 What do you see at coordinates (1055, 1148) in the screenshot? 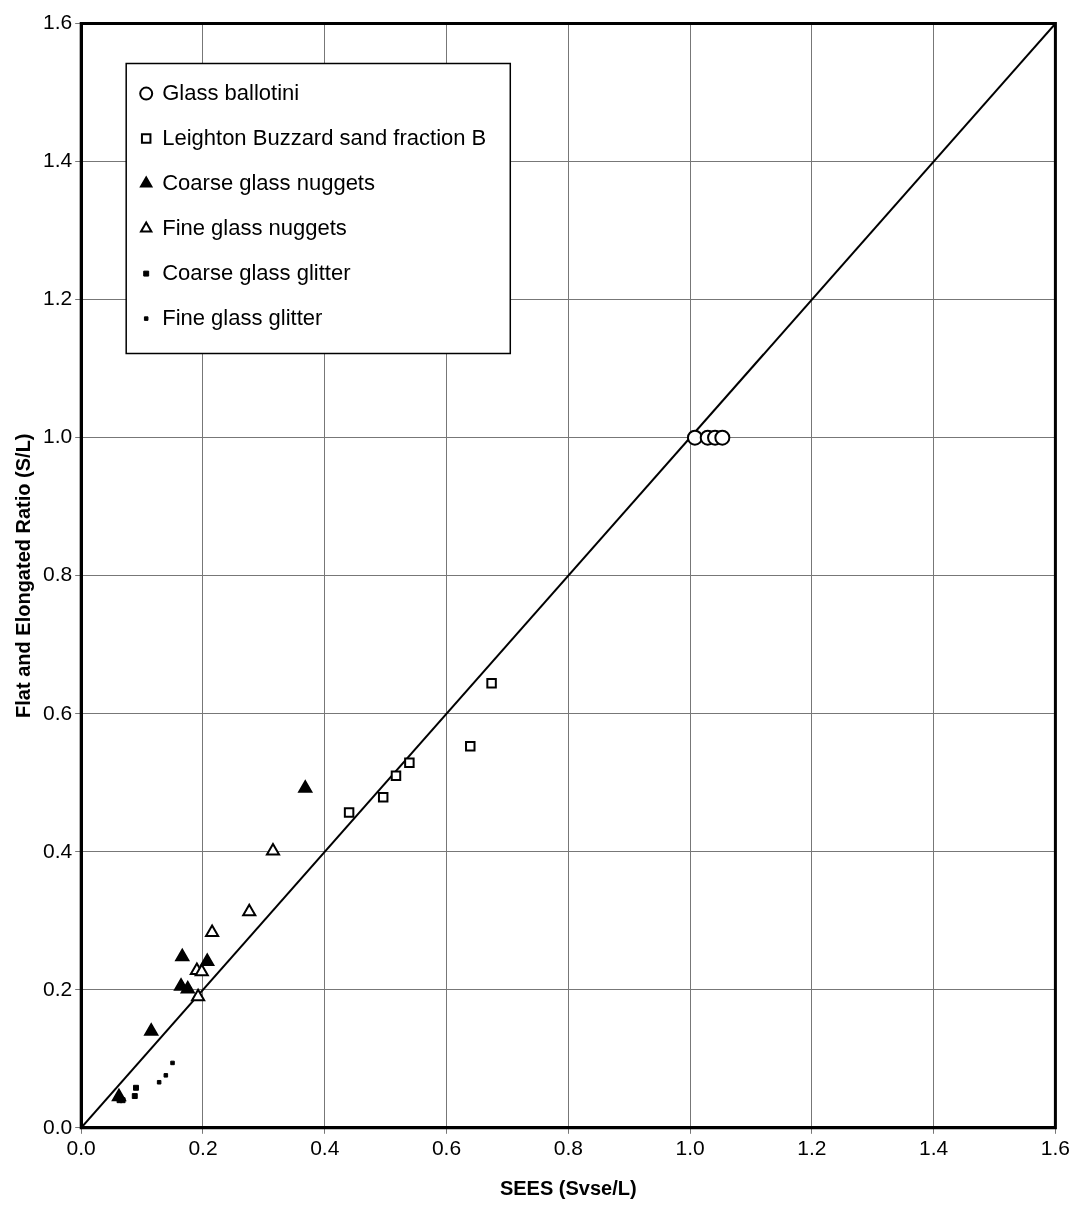
I see `x-tick-label: 1.6` at bounding box center [1055, 1148].